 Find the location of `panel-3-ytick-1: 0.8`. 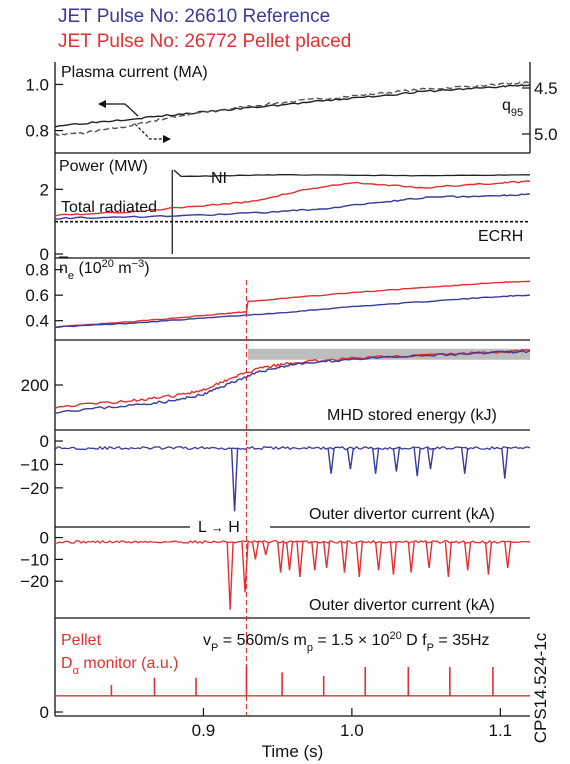

panel-3-ytick-1: 0.8 is located at coordinates (37, 270).